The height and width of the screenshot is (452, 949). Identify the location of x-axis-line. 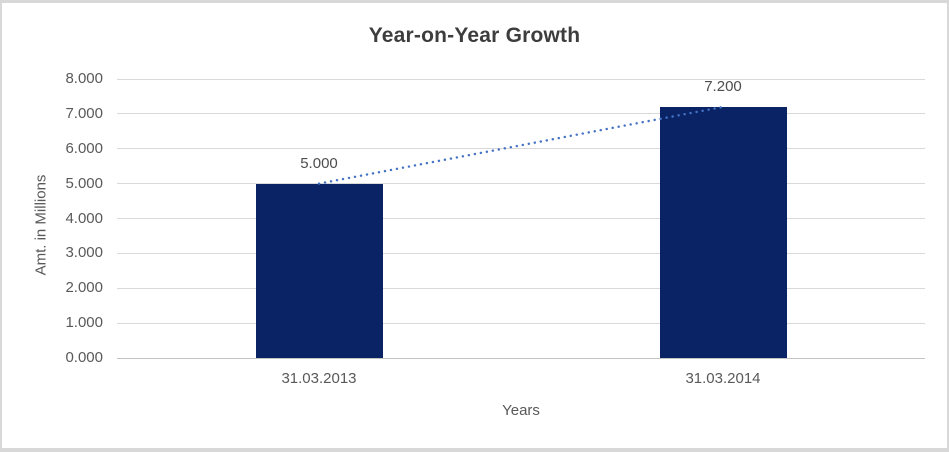
(521, 358).